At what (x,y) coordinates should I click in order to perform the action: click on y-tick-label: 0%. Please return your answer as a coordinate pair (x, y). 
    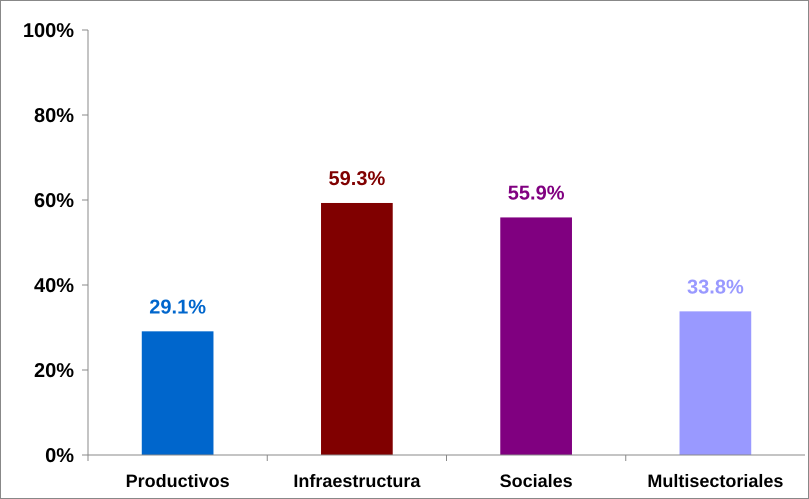
    Looking at the image, I should click on (59, 456).